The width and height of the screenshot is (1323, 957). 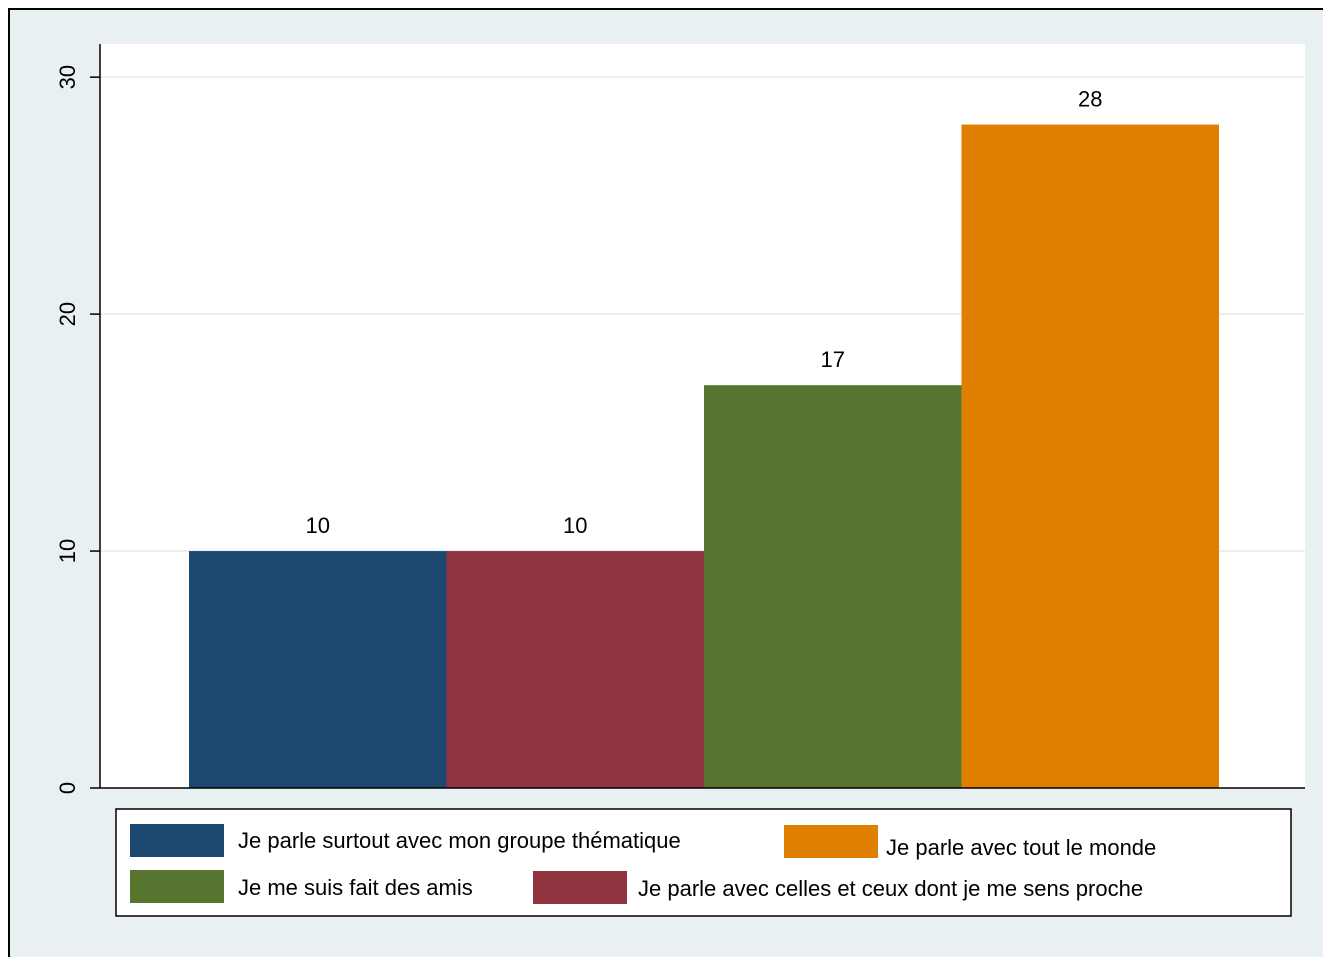 What do you see at coordinates (1021, 847) in the screenshot?
I see `legend-label-4: Je parle avec tout le monde` at bounding box center [1021, 847].